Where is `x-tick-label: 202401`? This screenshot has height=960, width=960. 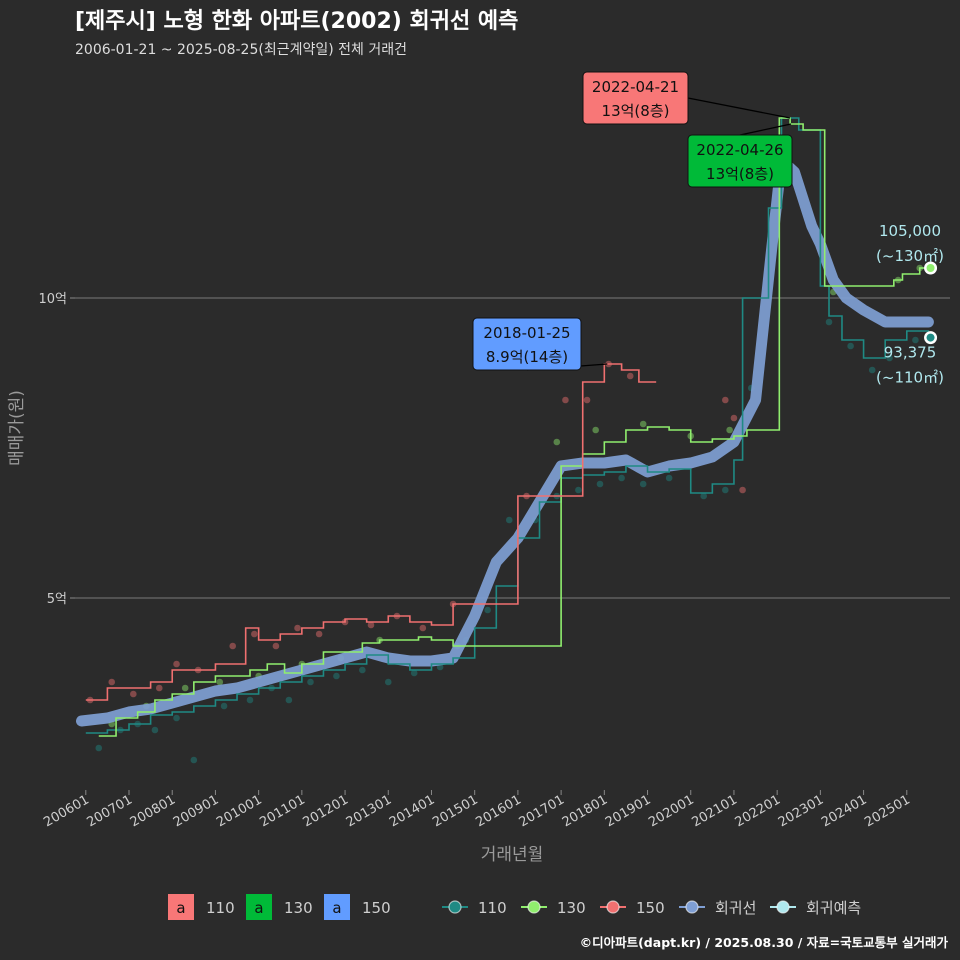
x-tick-label: 202401 is located at coordinates (844, 811).